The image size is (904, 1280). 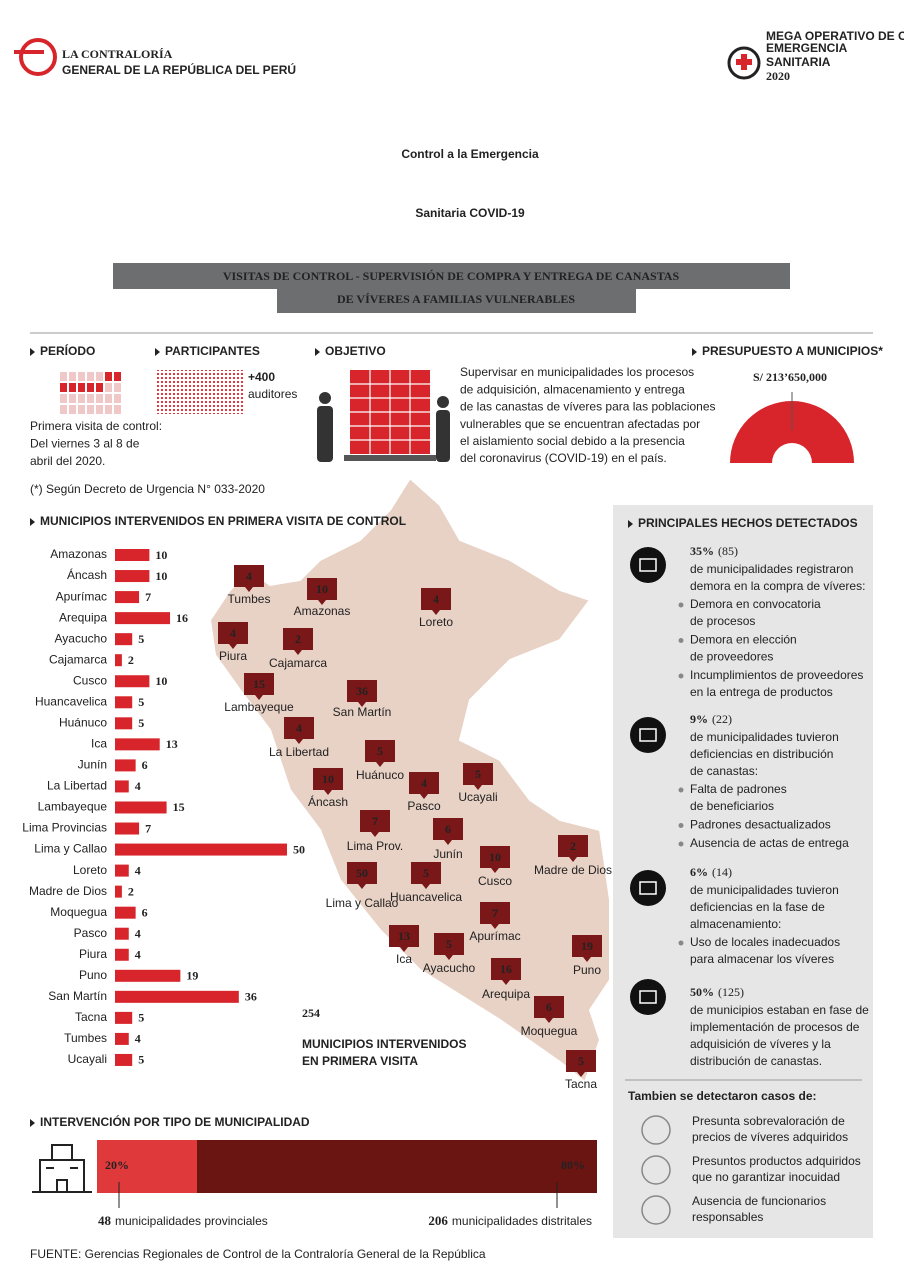 I want to click on category-label: Madre de Dios, so click(x=68, y=891).